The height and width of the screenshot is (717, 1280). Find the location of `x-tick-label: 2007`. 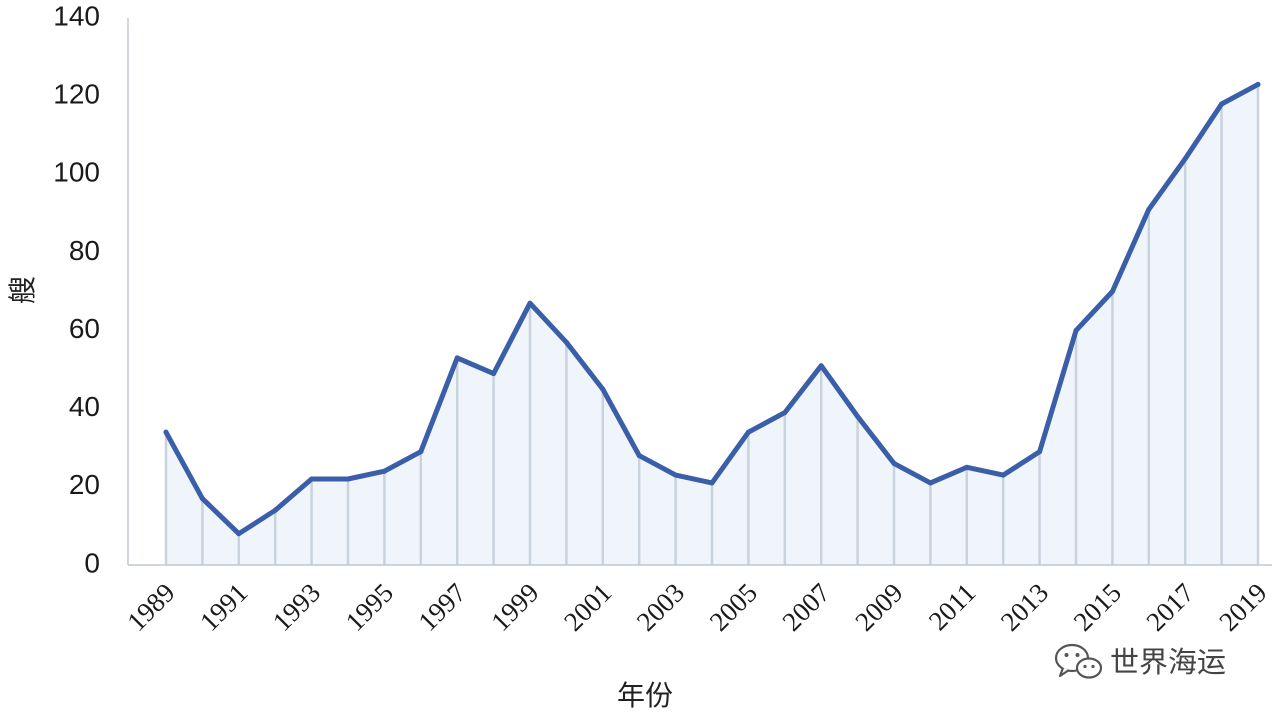

x-tick-label: 2007 is located at coordinates (805, 606).